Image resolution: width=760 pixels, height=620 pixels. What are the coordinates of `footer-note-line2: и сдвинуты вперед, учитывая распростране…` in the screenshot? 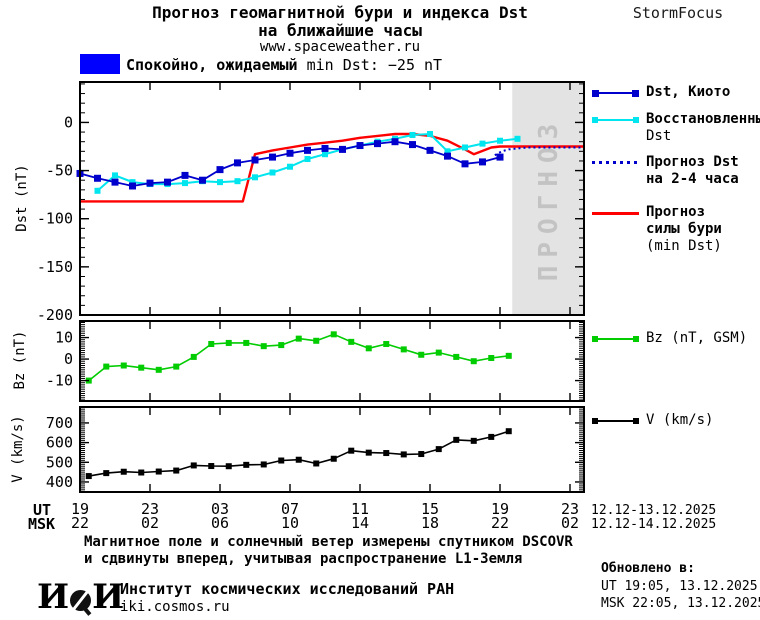 It's located at (303, 559).